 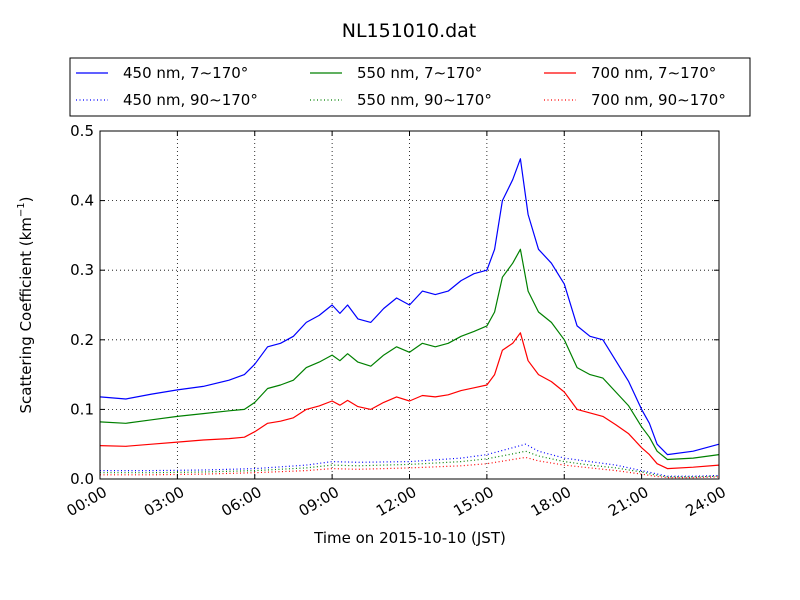 What do you see at coordinates (82, 270) in the screenshot?
I see `y-tick-label: 0.3` at bounding box center [82, 270].